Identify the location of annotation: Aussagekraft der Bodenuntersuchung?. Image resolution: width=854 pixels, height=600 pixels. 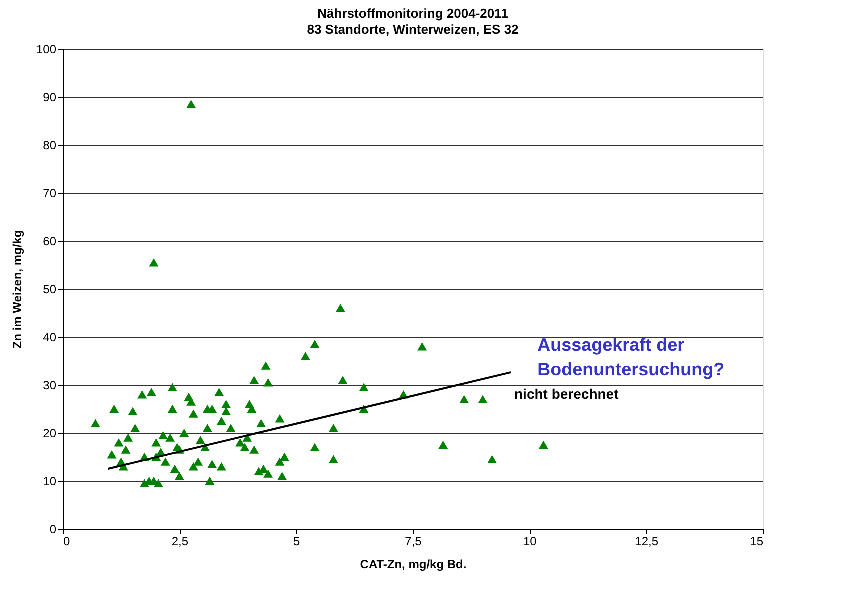
(631, 357).